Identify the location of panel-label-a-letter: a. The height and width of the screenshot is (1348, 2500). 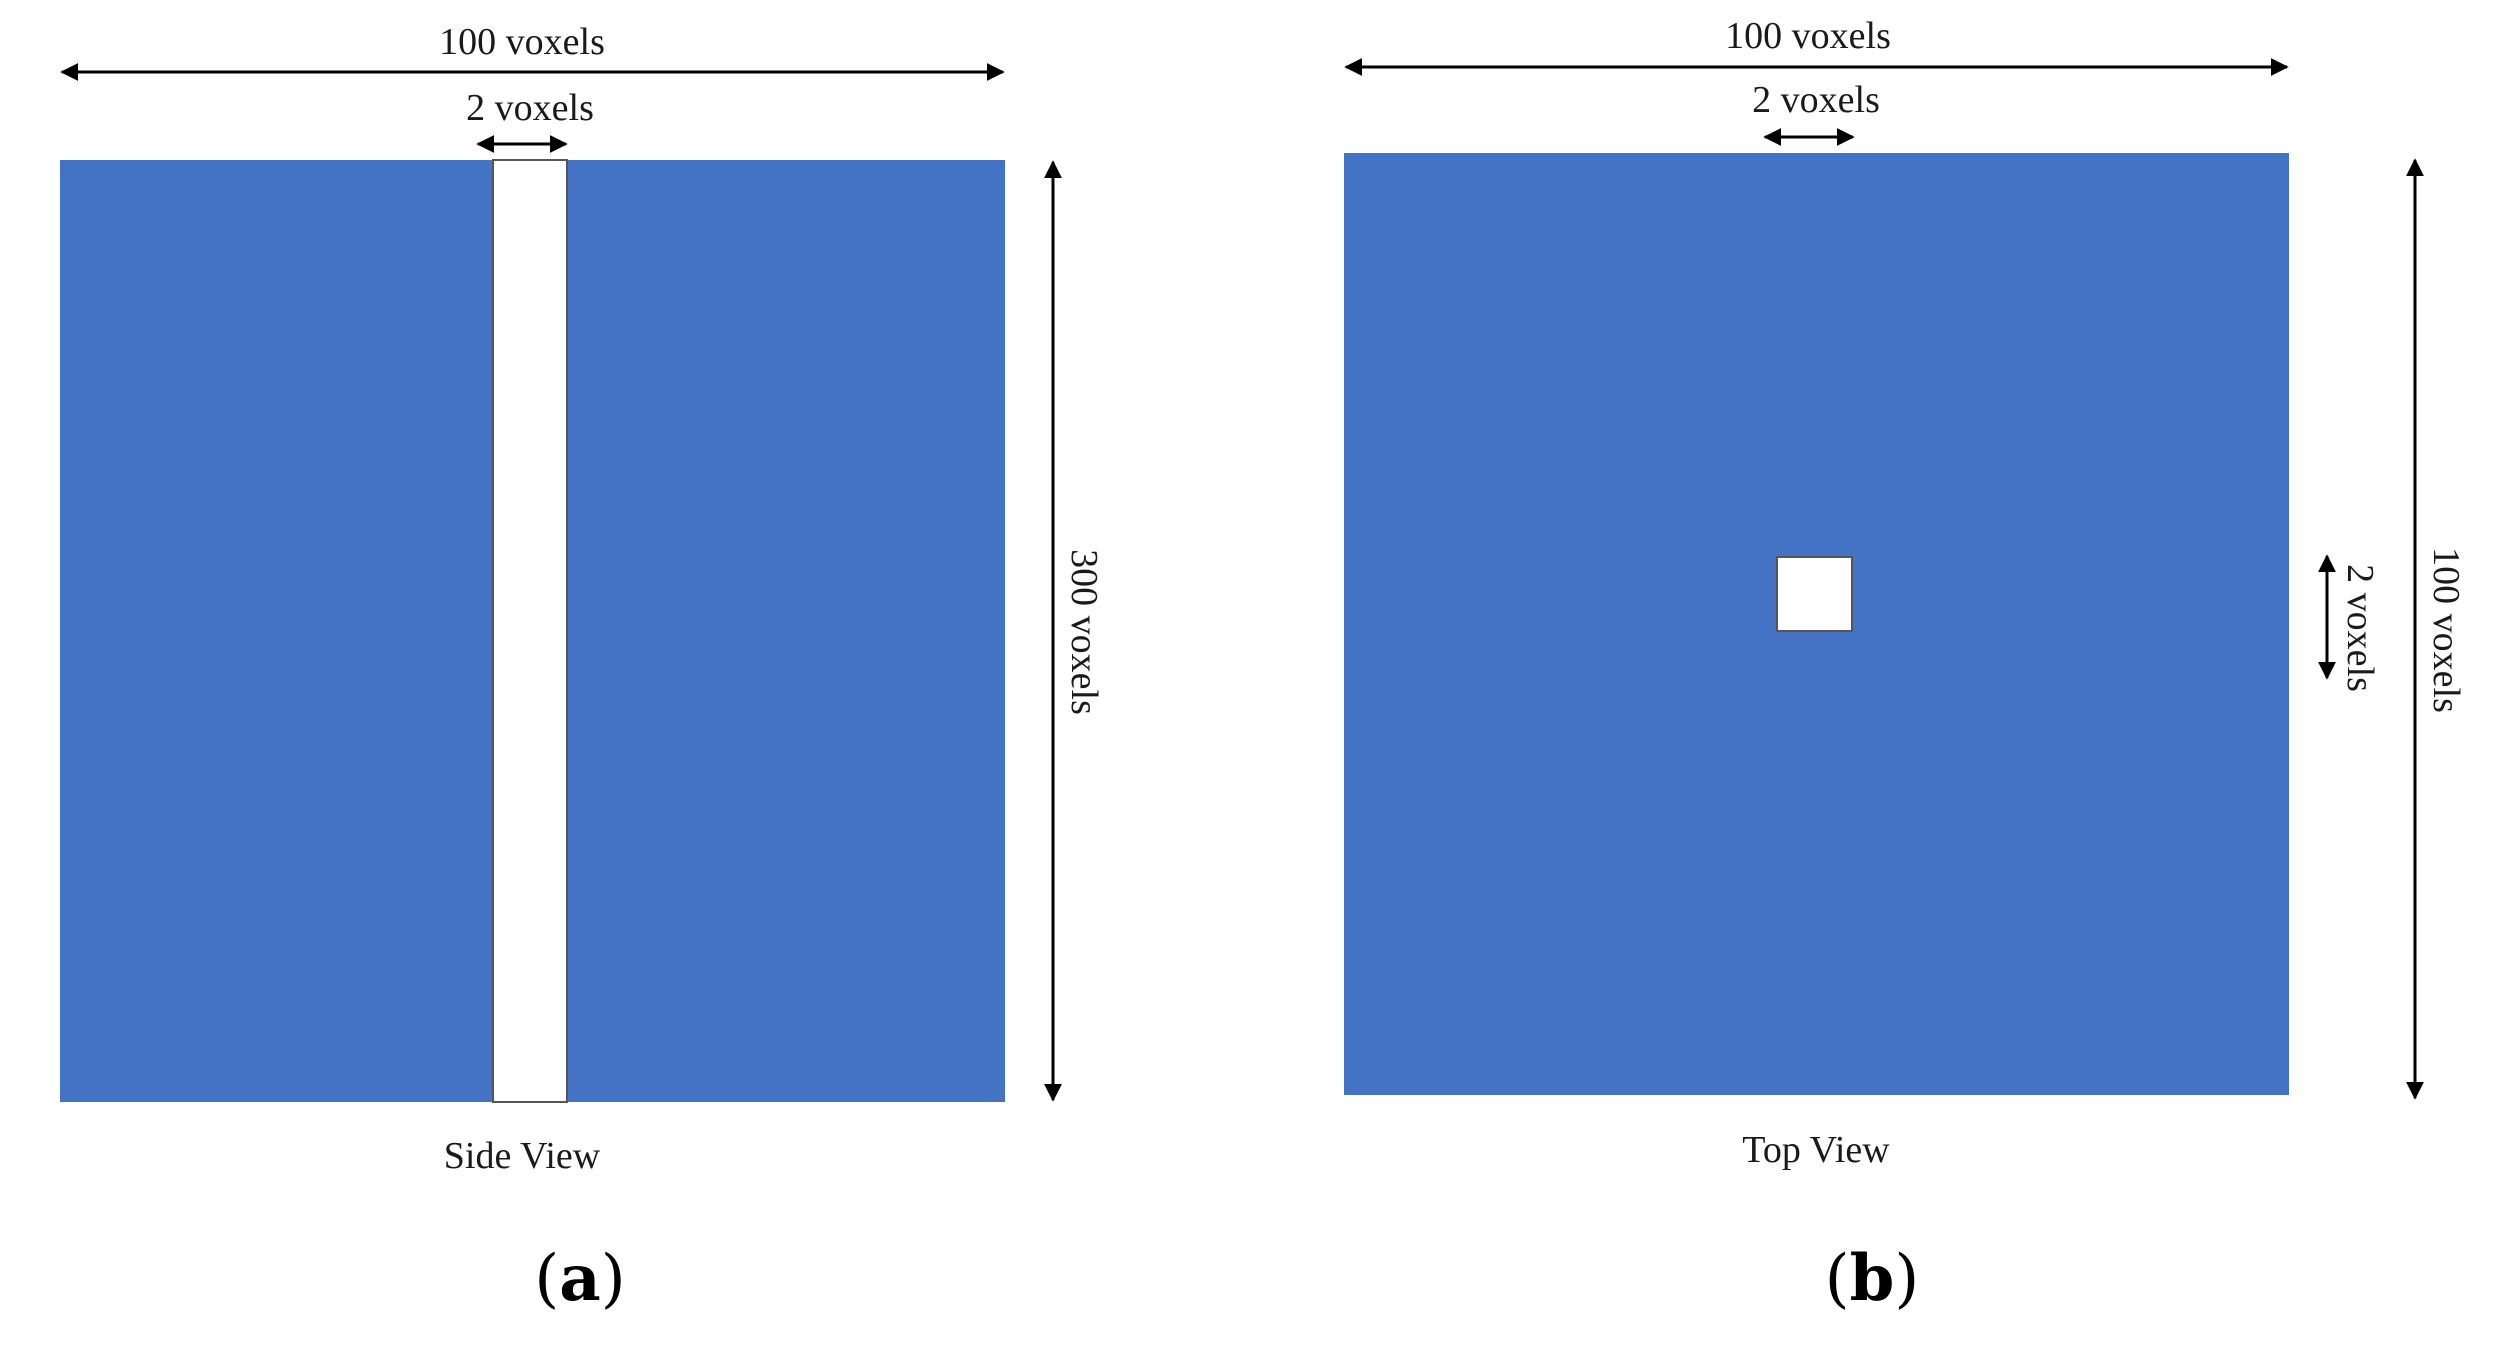
(579, 1278).